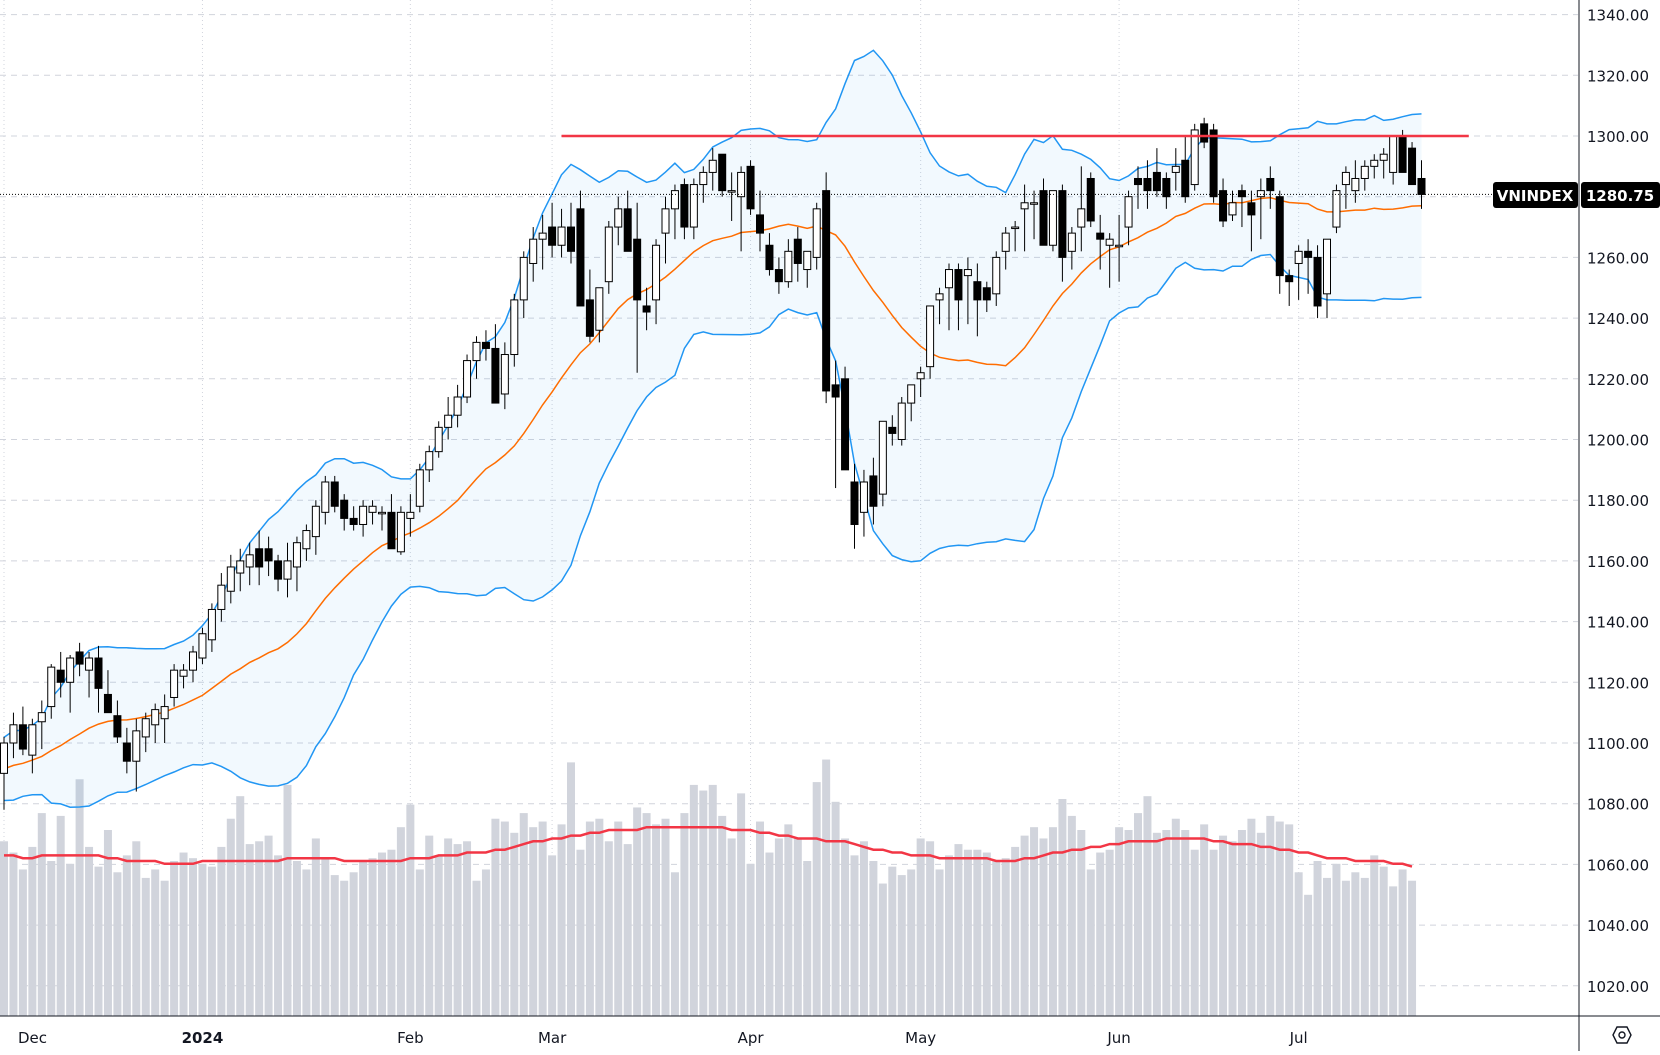  I want to click on time-axis: Dec 2024 Feb Mar Apr May Jun Jul, so click(663, 1038).